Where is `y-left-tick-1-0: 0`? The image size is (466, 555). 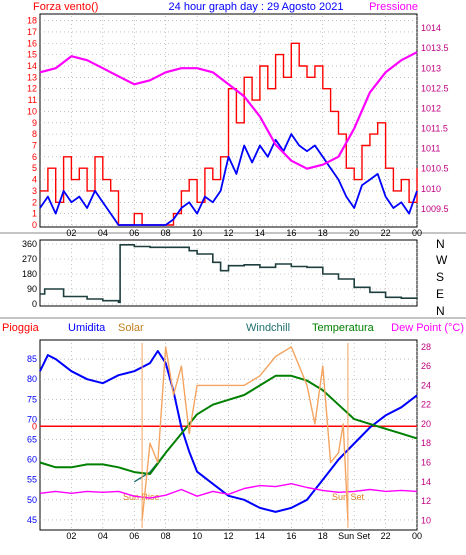
y-left-tick-1-0: 0 is located at coordinates (34, 225).